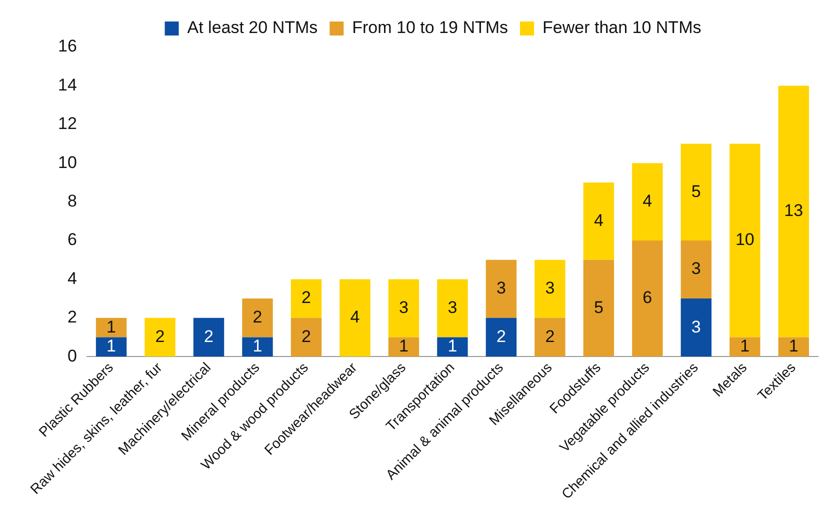  I want to click on legend-label: From 10 to 19 NTMs, so click(430, 28).